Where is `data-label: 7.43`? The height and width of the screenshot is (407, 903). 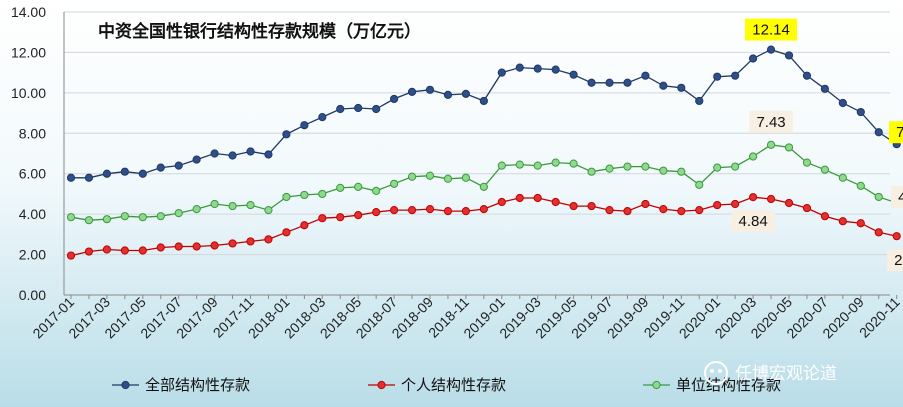 data-label: 7.43 is located at coordinates (771, 121).